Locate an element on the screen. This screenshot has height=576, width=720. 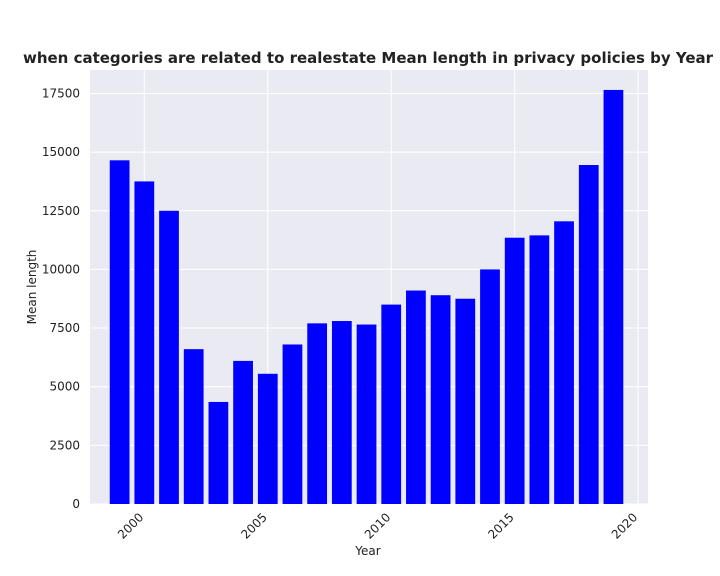
bar-2014 is located at coordinates (490, 386).